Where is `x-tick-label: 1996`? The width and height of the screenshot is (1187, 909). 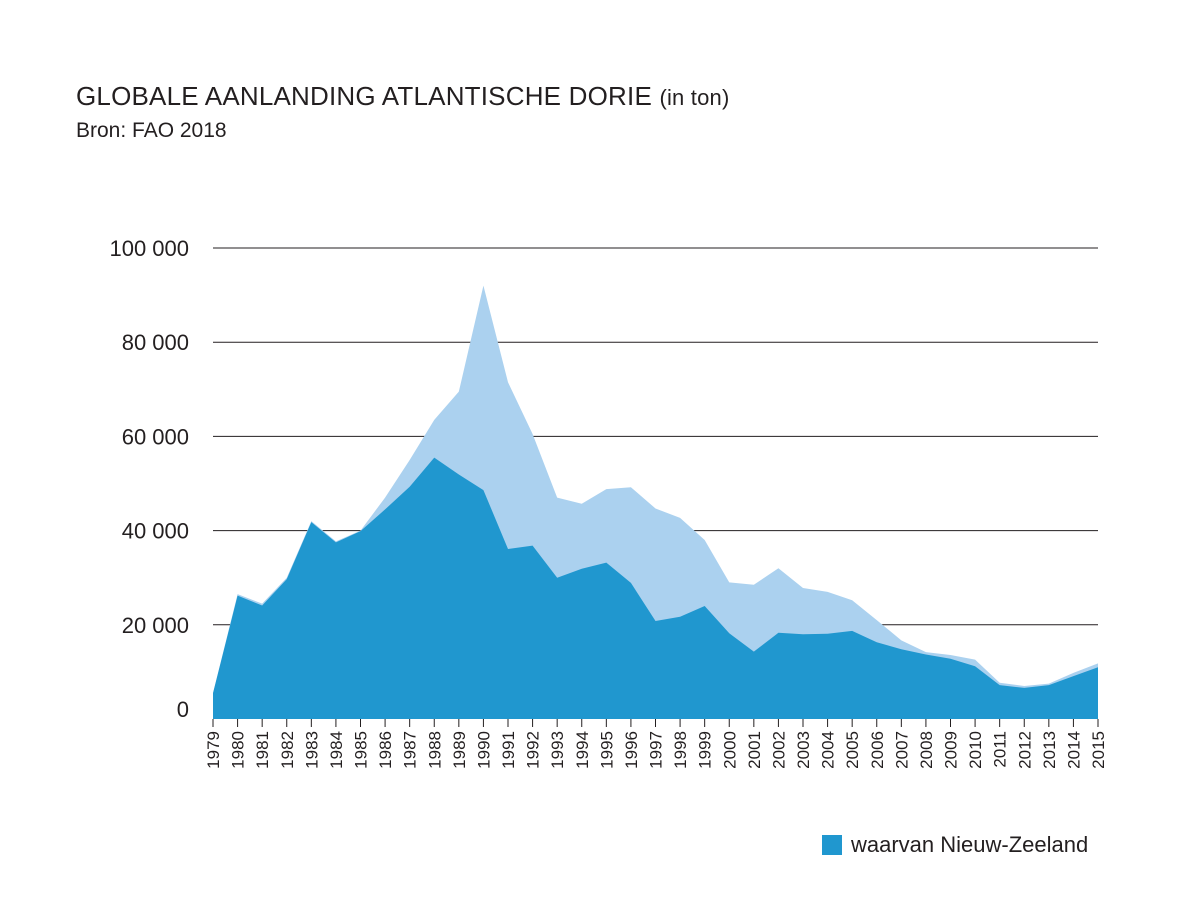
x-tick-label: 1996 is located at coordinates (631, 750).